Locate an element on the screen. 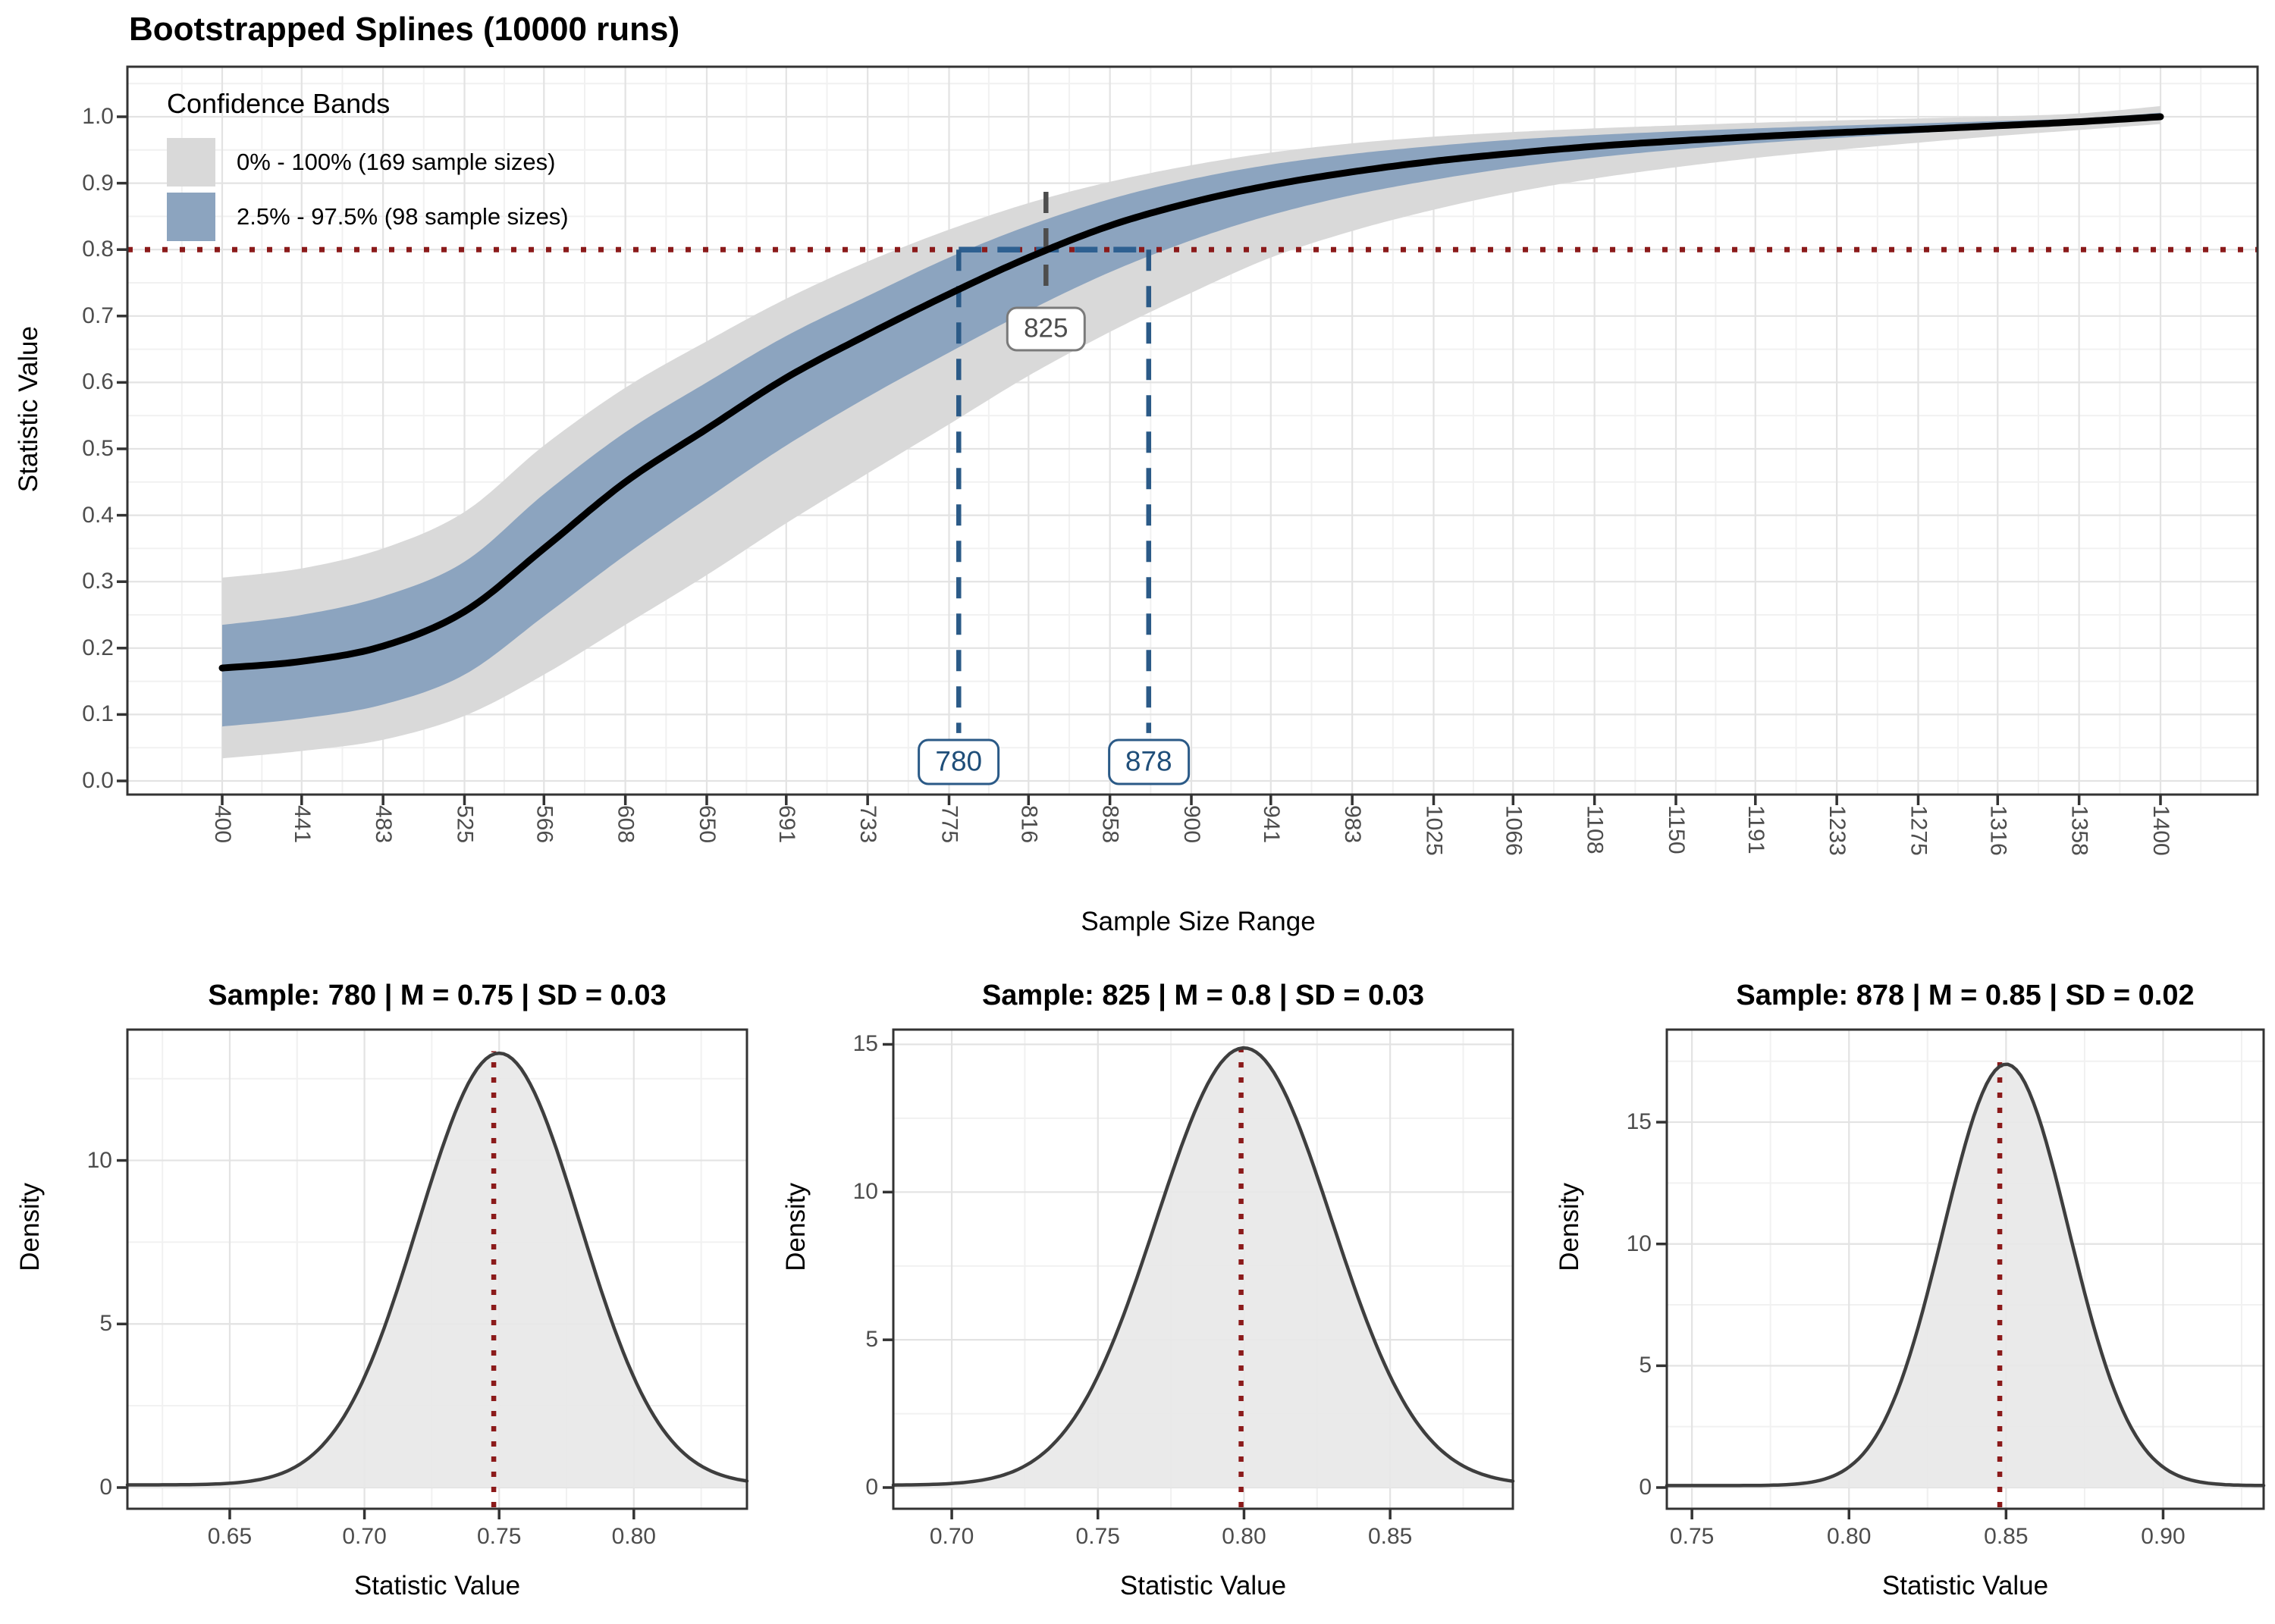 This screenshot has height=1624, width=2275. main-x-tick-label: 983 is located at coordinates (1353, 824).